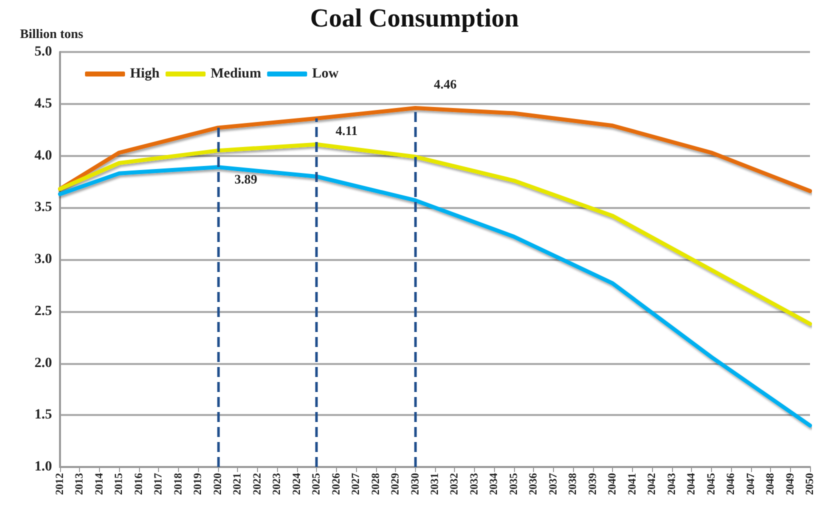 This screenshot has height=514, width=829. What do you see at coordinates (43, 208) in the screenshot?
I see `y-tick-label: 3.5` at bounding box center [43, 208].